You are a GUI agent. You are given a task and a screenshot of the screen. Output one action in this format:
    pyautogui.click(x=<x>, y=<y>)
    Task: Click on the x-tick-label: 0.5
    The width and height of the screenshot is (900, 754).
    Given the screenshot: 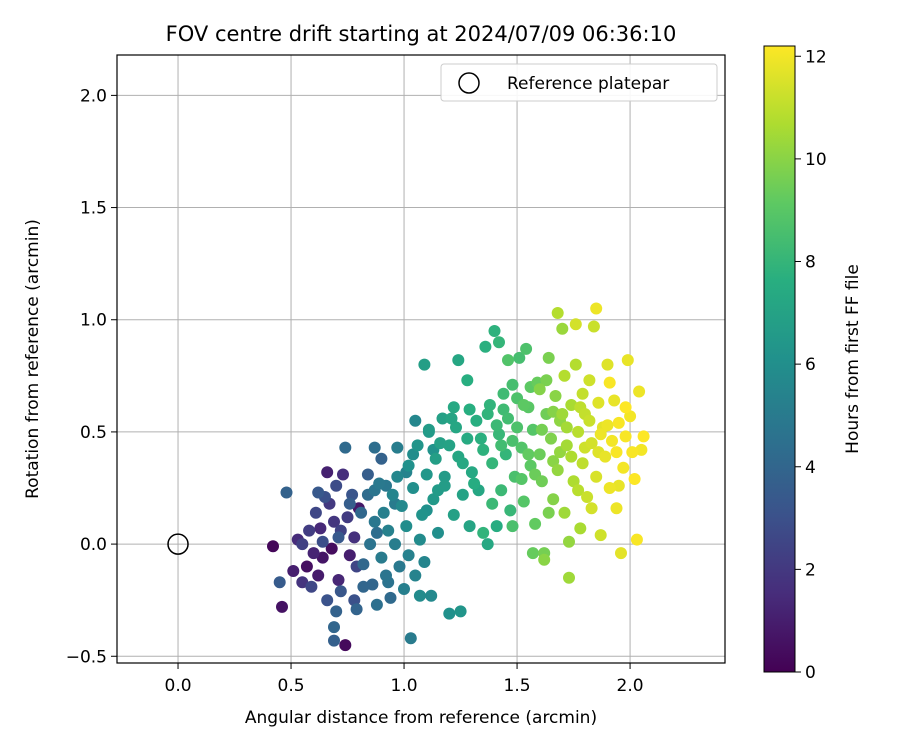 What is the action you would take?
    pyautogui.click(x=291, y=686)
    